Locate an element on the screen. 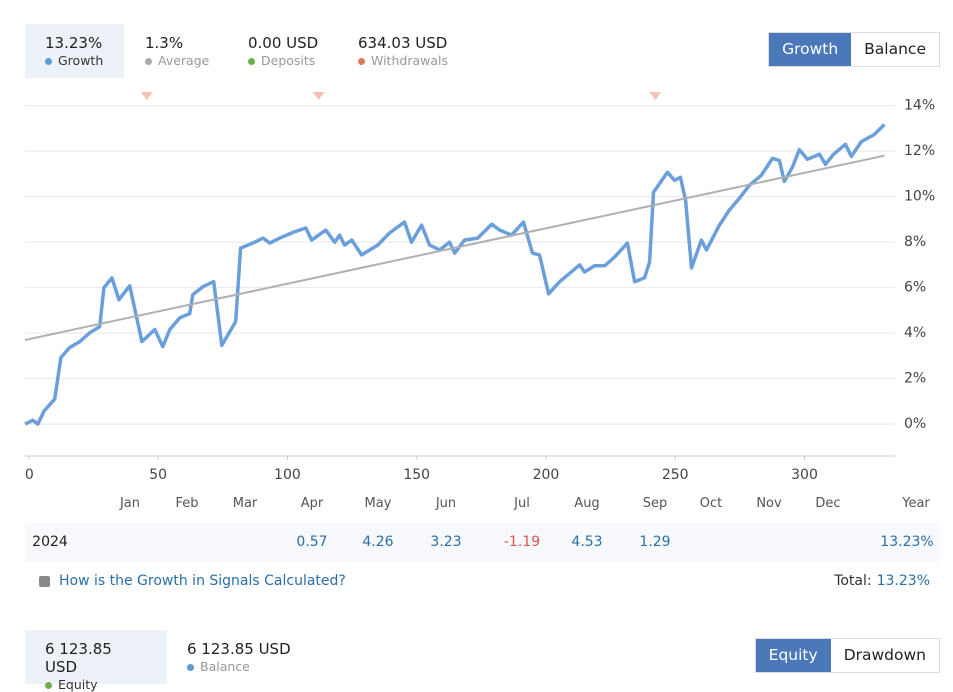 The image size is (953, 692). y-tick-label: 6% is located at coordinates (915, 288).